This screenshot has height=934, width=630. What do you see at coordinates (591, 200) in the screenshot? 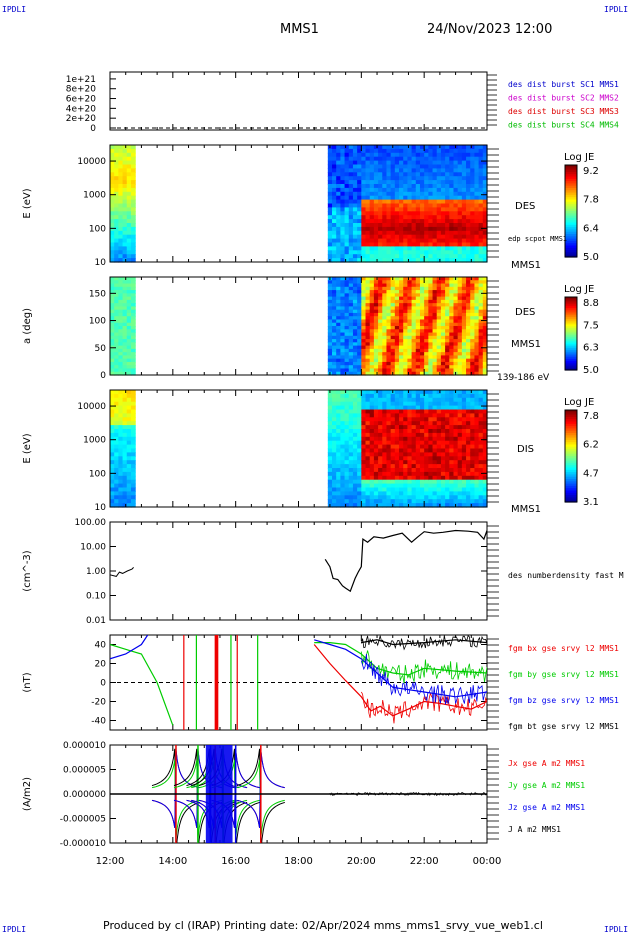
I see `colorbar-tick-label: 7.8` at bounding box center [591, 200].